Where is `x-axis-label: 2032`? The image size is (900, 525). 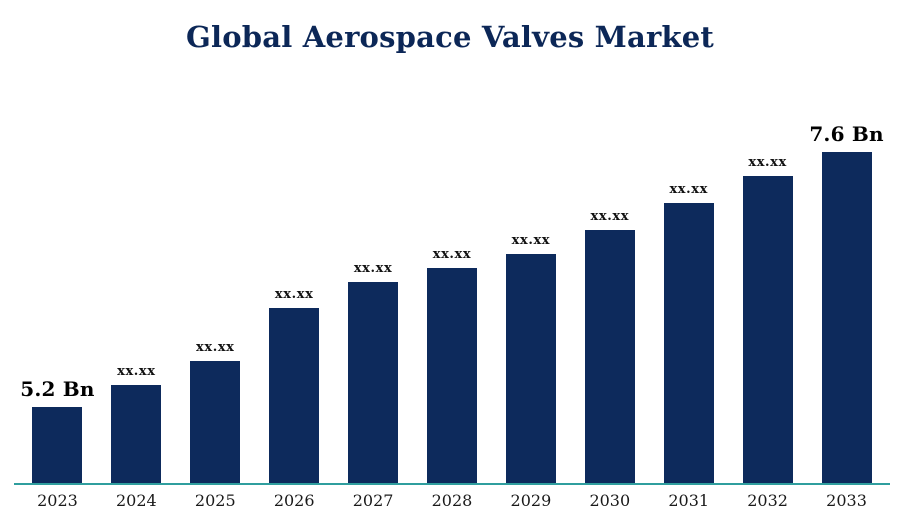 x-axis-label: 2032 is located at coordinates (767, 500).